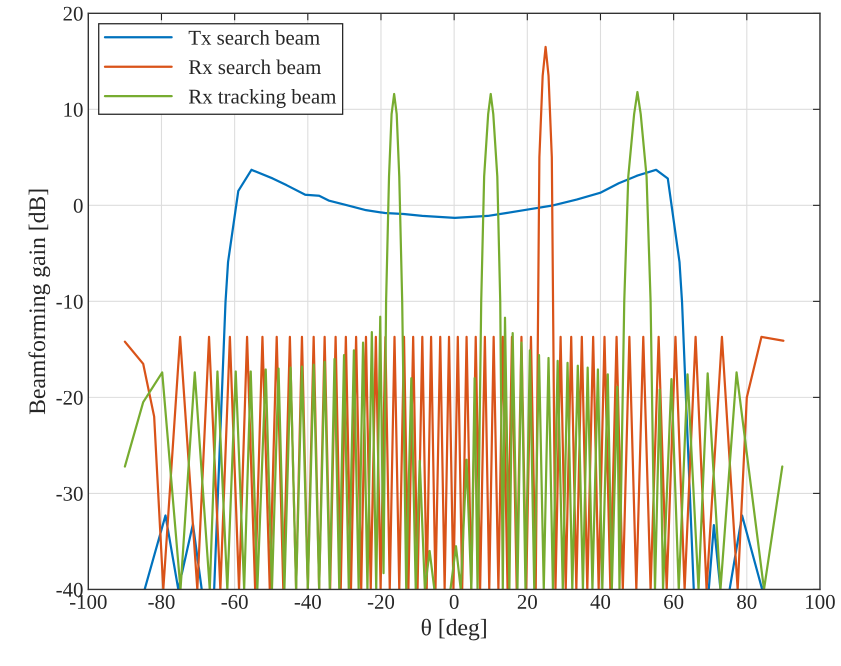  Describe the element at coordinates (88, 601) in the screenshot. I see `x-tick-label: -100` at that location.